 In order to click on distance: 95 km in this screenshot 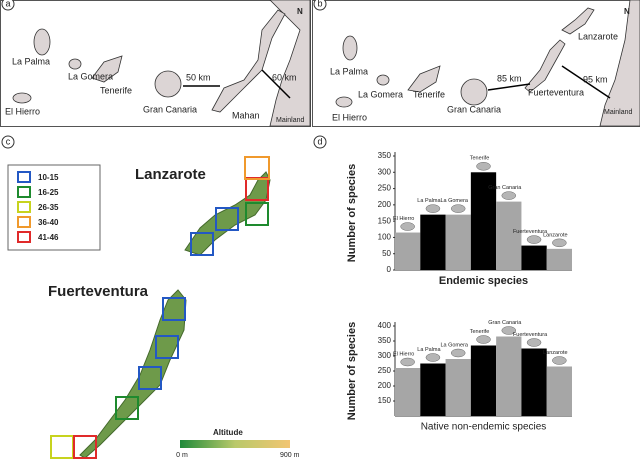, I will do `click(595, 79)`.